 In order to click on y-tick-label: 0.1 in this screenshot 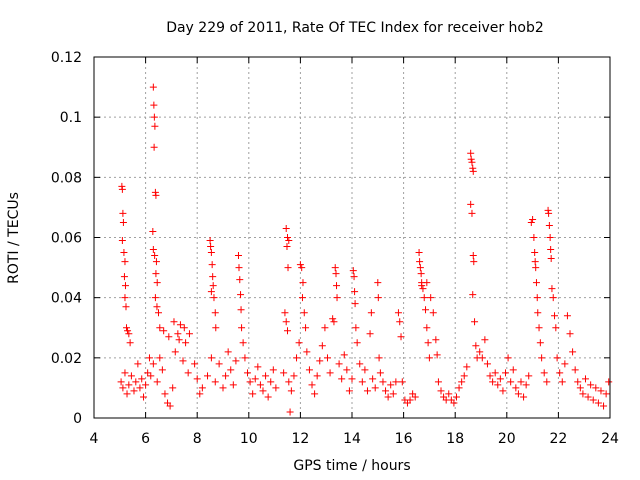, I will do `click(71, 118)`.